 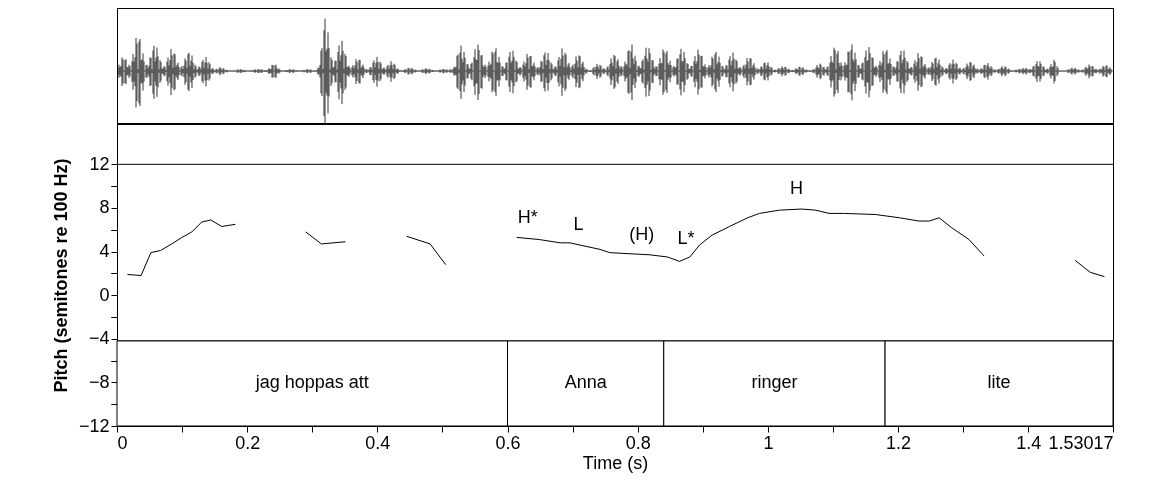 What do you see at coordinates (586, 382) in the screenshot?
I see `band-label: Anna` at bounding box center [586, 382].